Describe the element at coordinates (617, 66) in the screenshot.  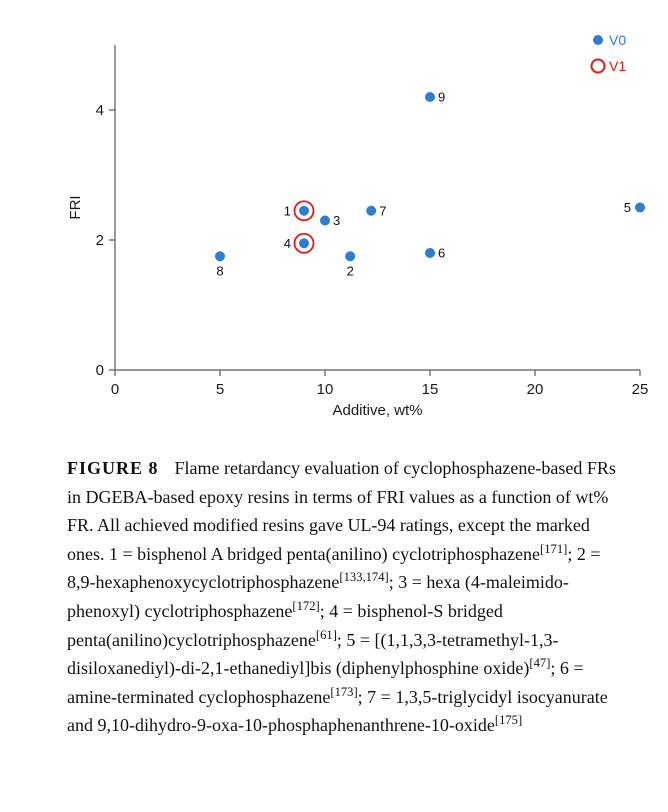
I see `legend-label-v1: V1` at that location.